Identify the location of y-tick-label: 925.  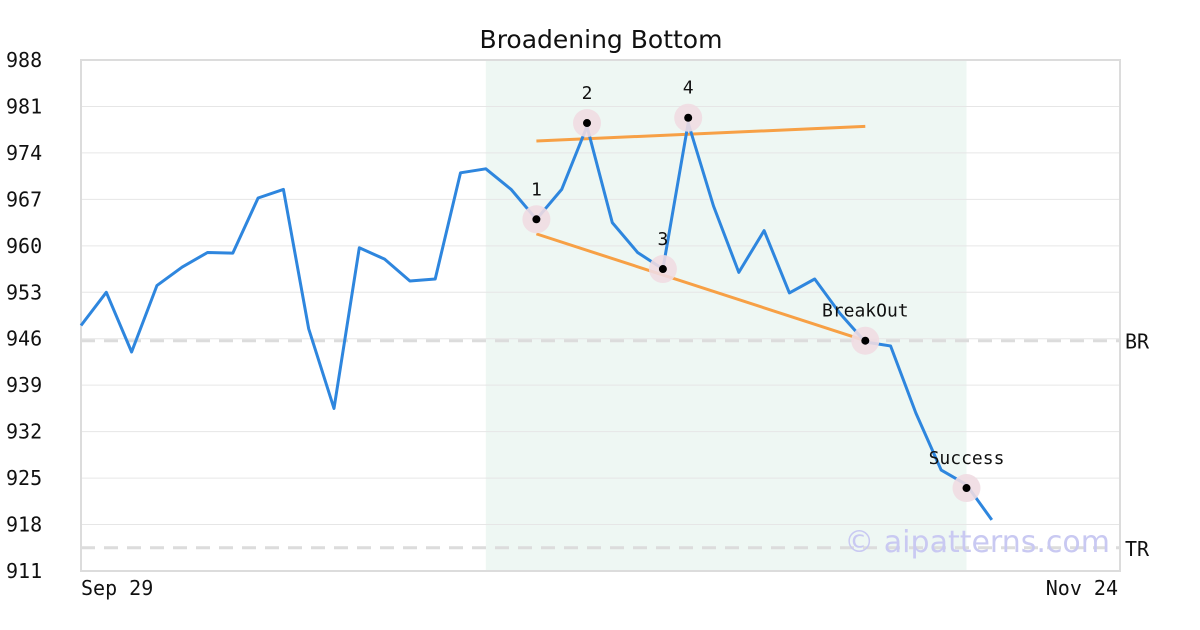
(24, 478).